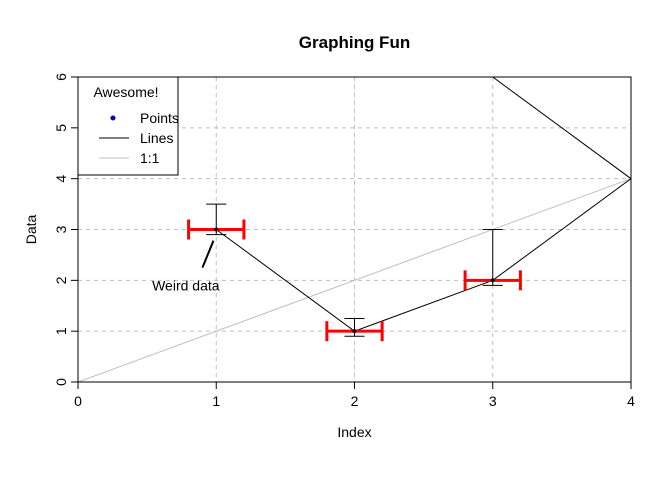 This screenshot has width=672, height=480. Describe the element at coordinates (61, 179) in the screenshot. I see `y-tick-label: 4` at that location.